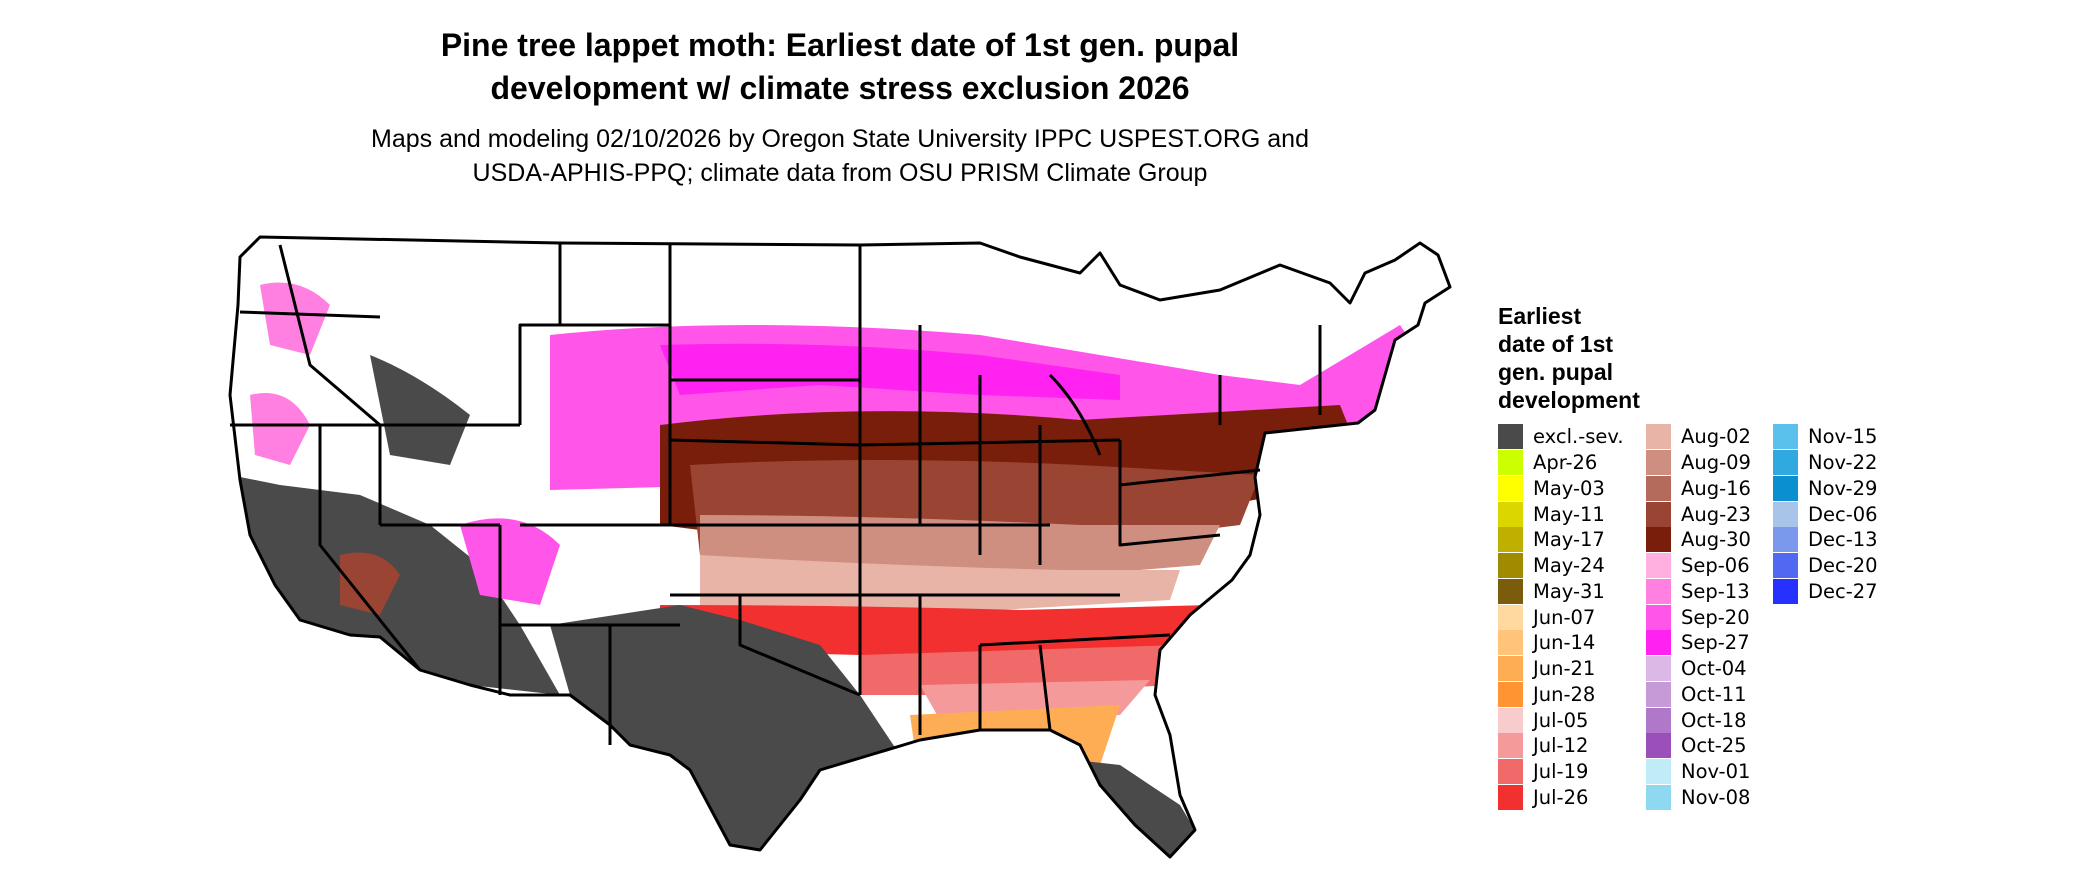 This screenshot has width=2100, height=892. Describe the element at coordinates (1716, 514) in the screenshot. I see `legend-label: Aug-23` at that location.